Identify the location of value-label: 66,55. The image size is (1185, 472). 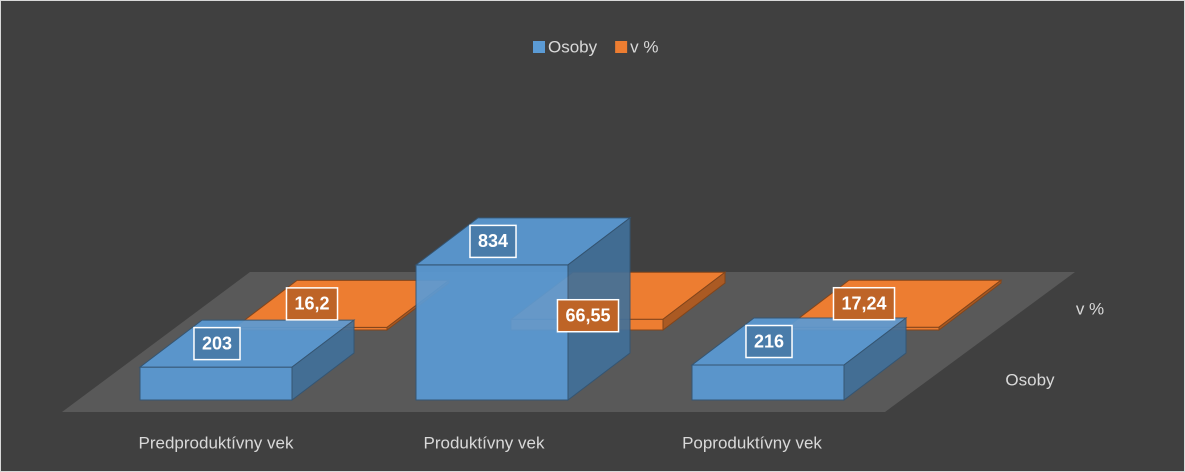
(587, 315).